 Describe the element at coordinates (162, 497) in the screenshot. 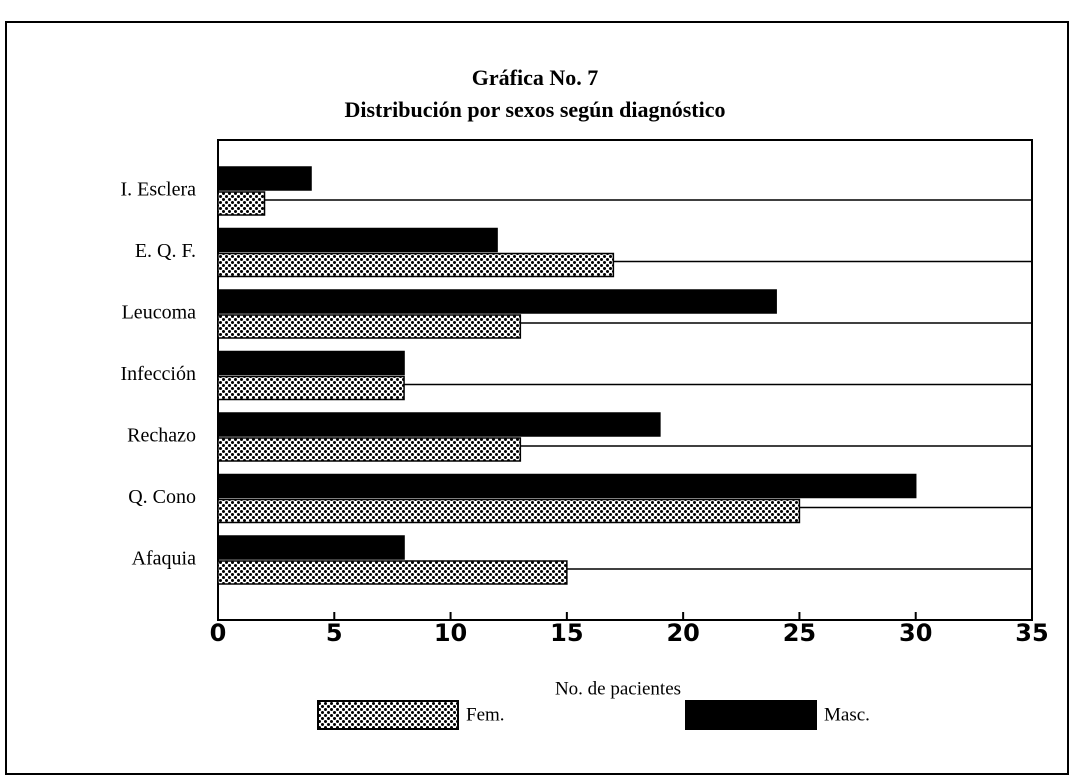

I see `y-tick-label: Q. Cono` at that location.